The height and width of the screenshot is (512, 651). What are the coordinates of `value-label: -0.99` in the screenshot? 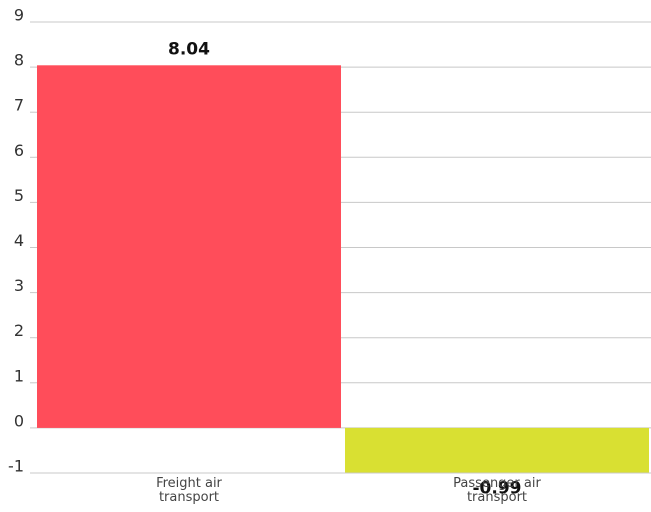 It's located at (497, 489).